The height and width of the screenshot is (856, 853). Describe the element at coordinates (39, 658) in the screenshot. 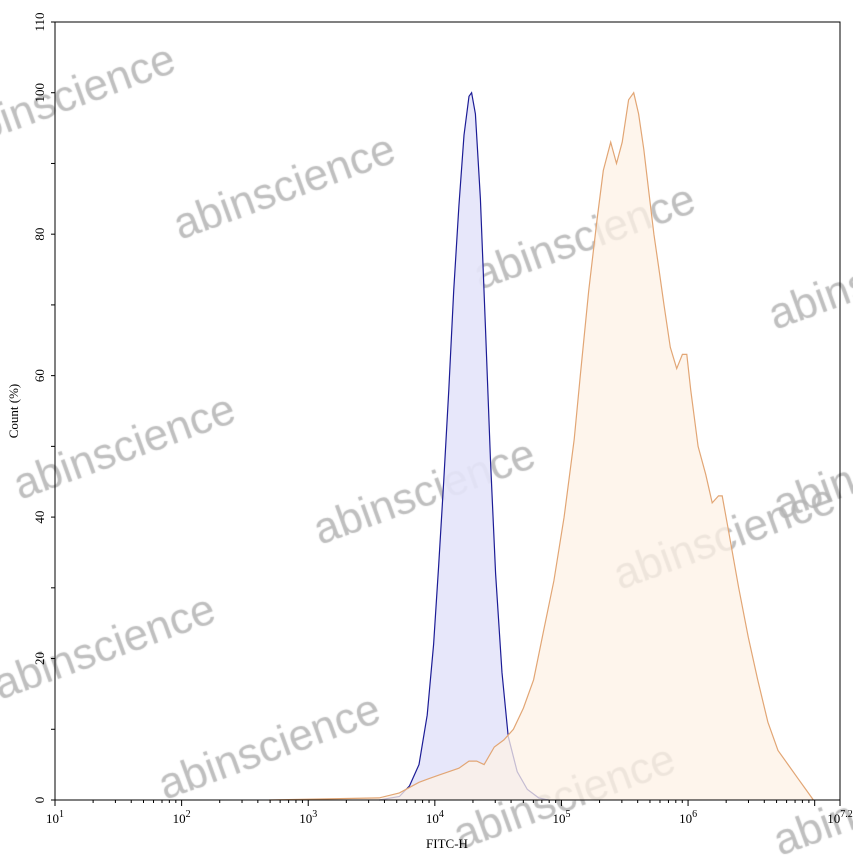

I see `y-tick-label: 20` at that location.